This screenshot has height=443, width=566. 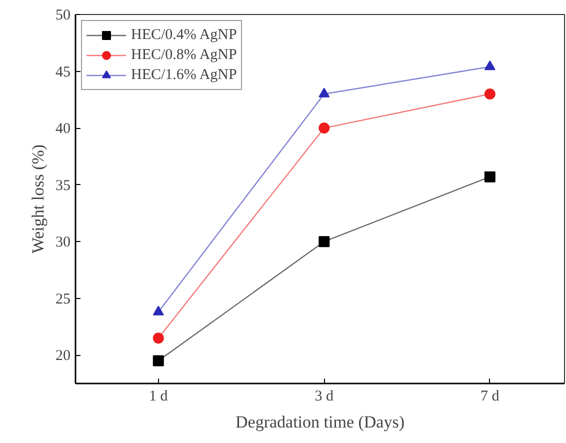 What do you see at coordinates (184, 35) in the screenshot?
I see `legend-label: HEC/0.4% AgNP` at bounding box center [184, 35].